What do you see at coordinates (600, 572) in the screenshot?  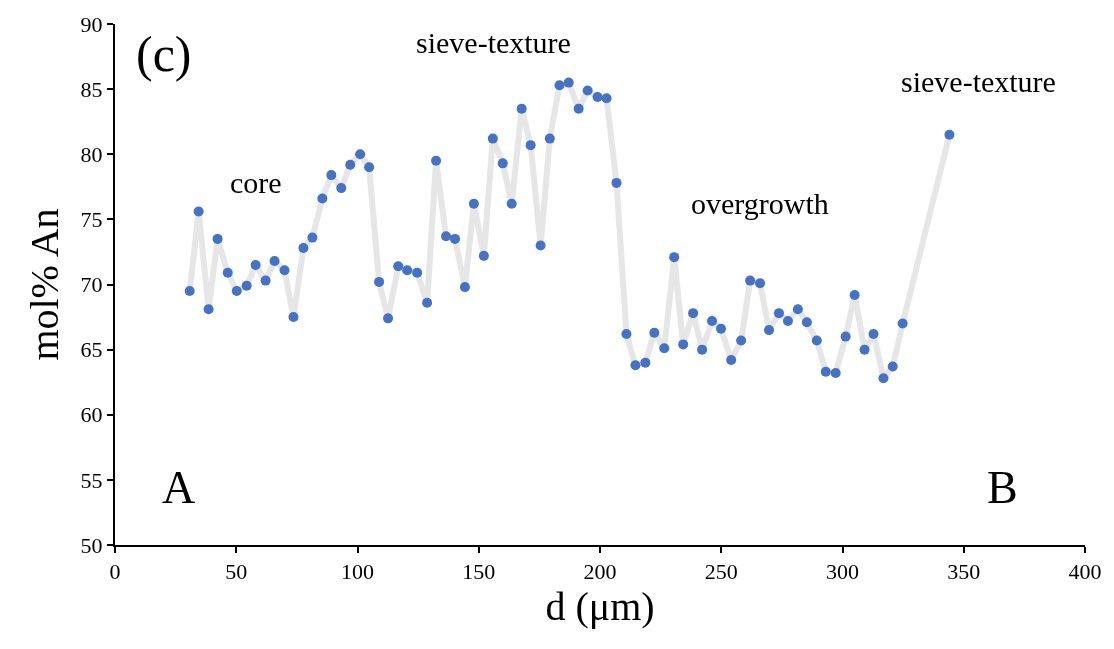 I see `x-tick-label: 200` at bounding box center [600, 572].